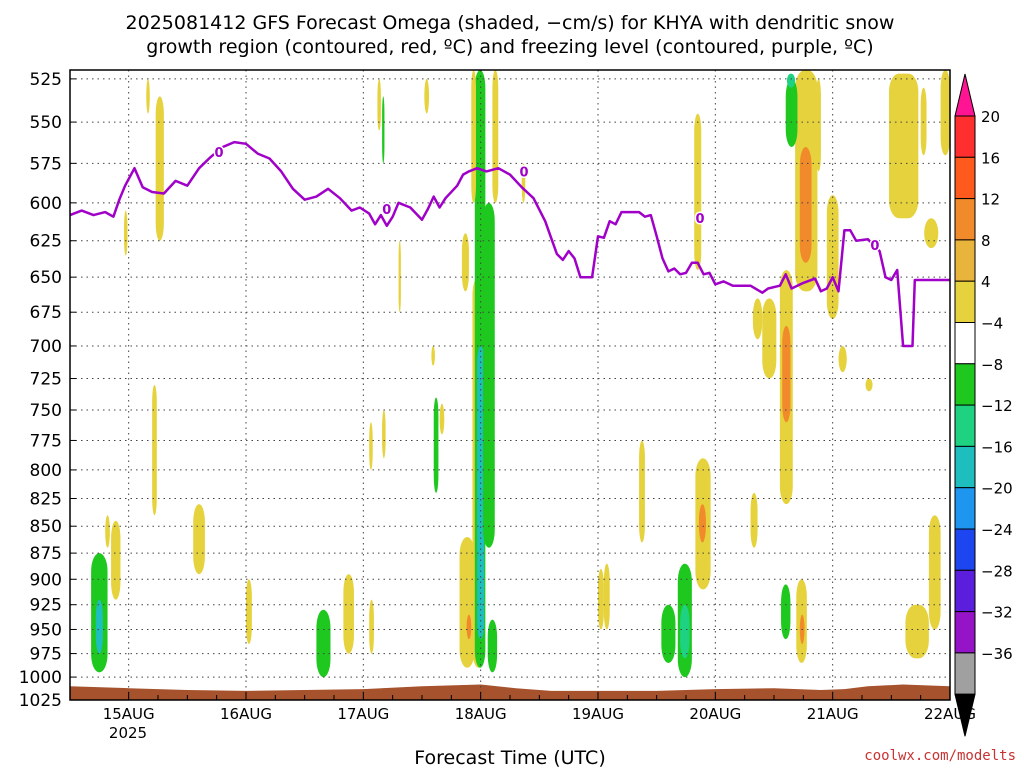 This screenshot has width=1024, height=768. What do you see at coordinates (481, 714) in the screenshot?
I see `x-tick-label: 18AUG` at bounding box center [481, 714].